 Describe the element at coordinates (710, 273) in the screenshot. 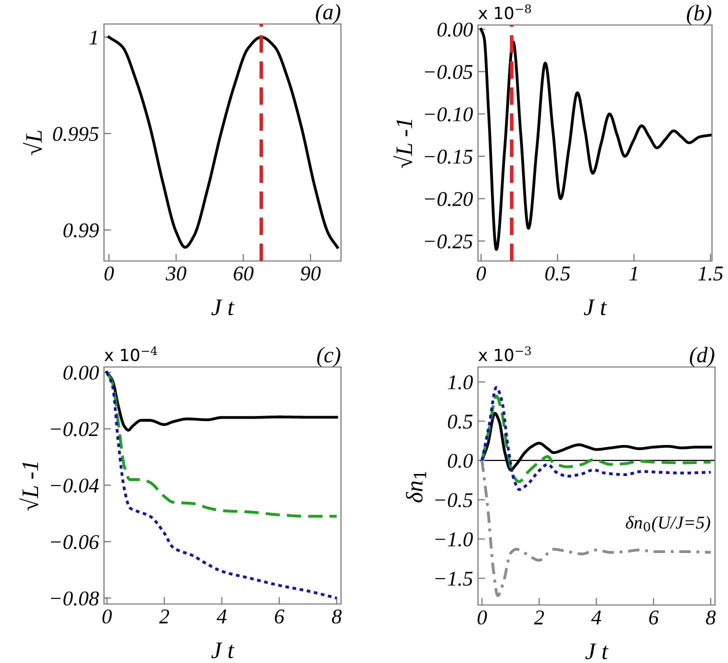

I see `x-tick-label: 1.5` at that location.